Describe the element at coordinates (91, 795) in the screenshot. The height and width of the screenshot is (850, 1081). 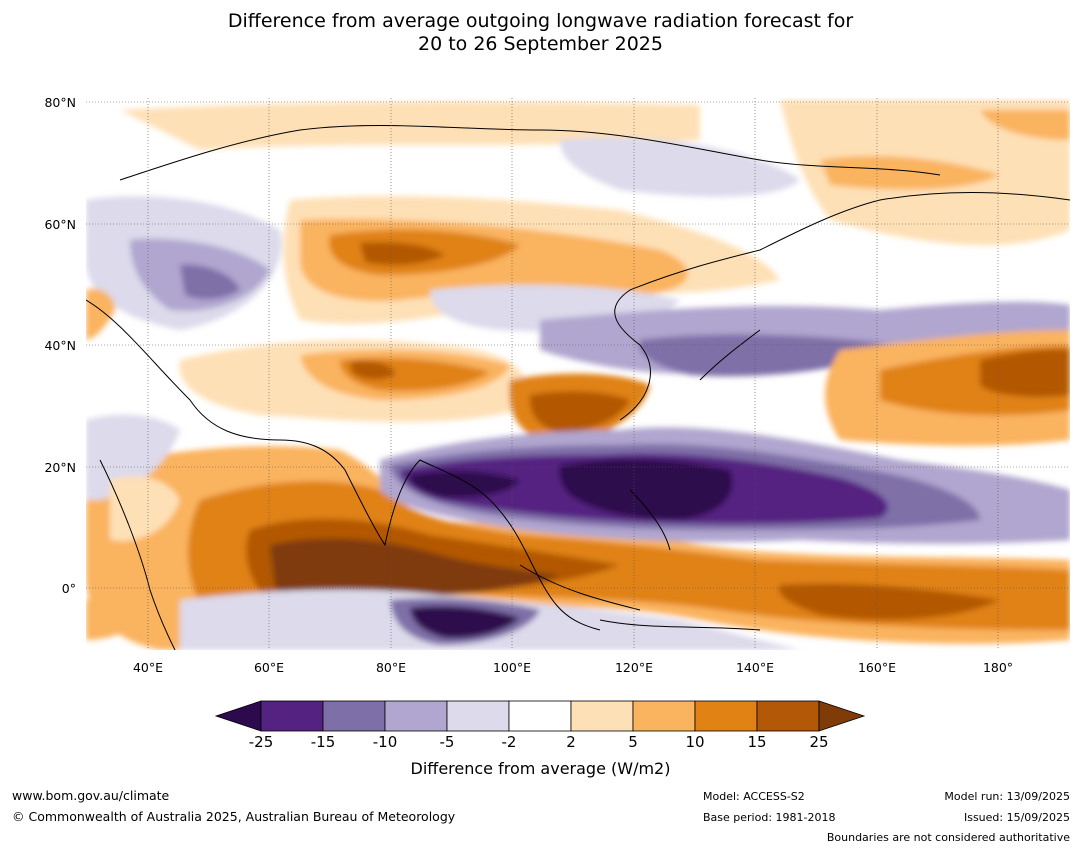
I see `footer-url: www.bom.gov.au/climate` at that location.